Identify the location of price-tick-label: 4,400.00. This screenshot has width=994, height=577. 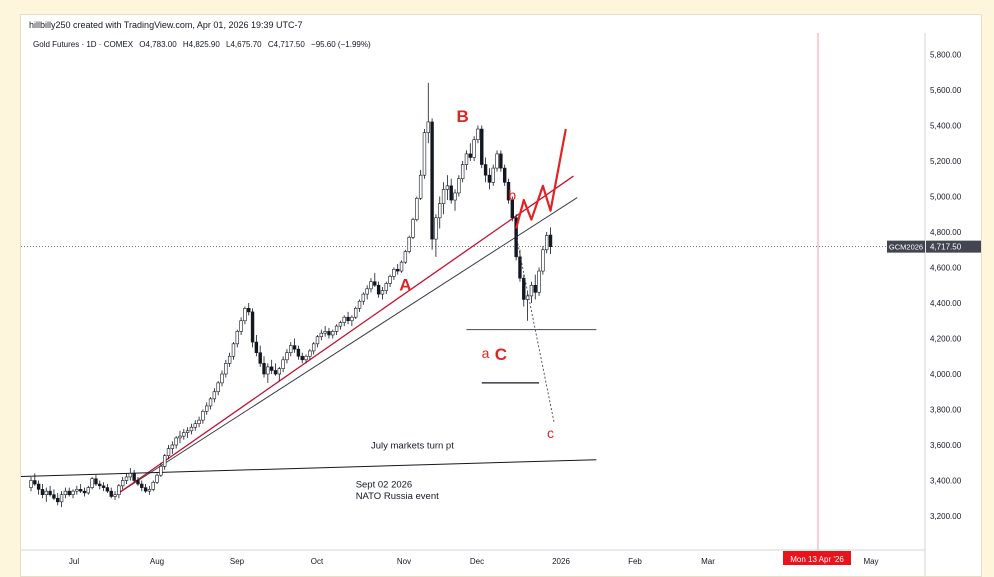
(946, 303).